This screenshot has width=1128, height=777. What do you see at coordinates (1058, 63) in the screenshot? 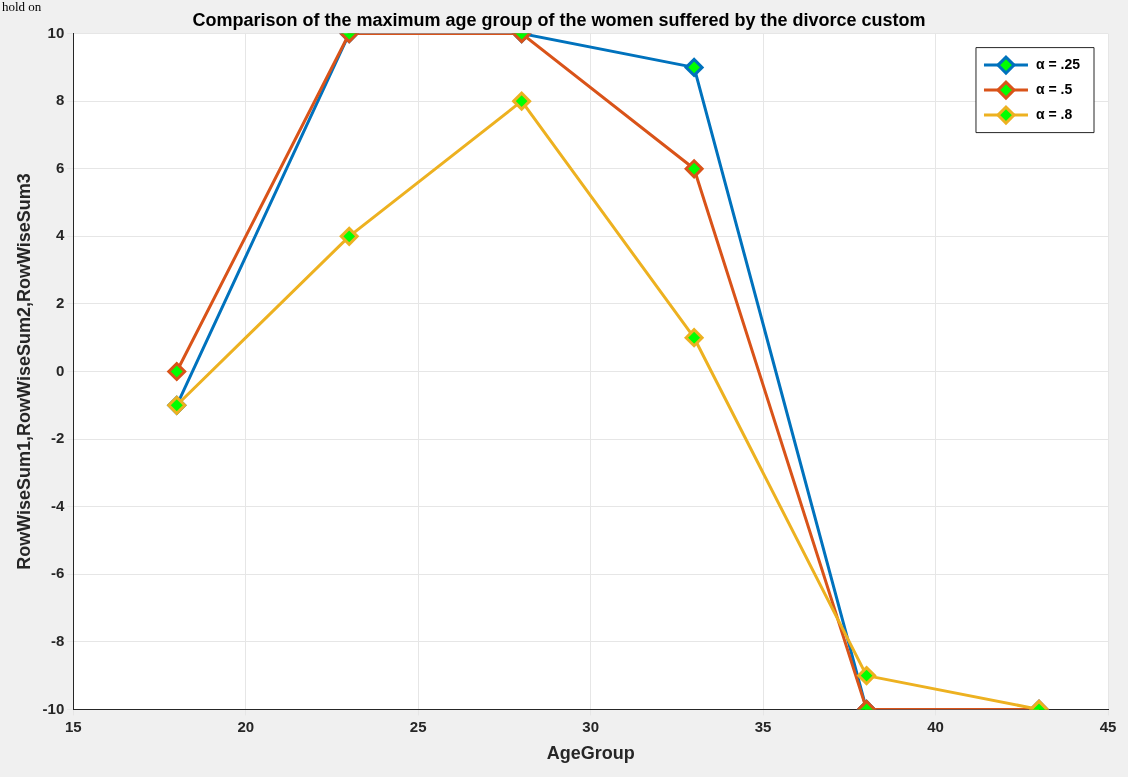
I see `legend-label: α = .25` at bounding box center [1058, 63].